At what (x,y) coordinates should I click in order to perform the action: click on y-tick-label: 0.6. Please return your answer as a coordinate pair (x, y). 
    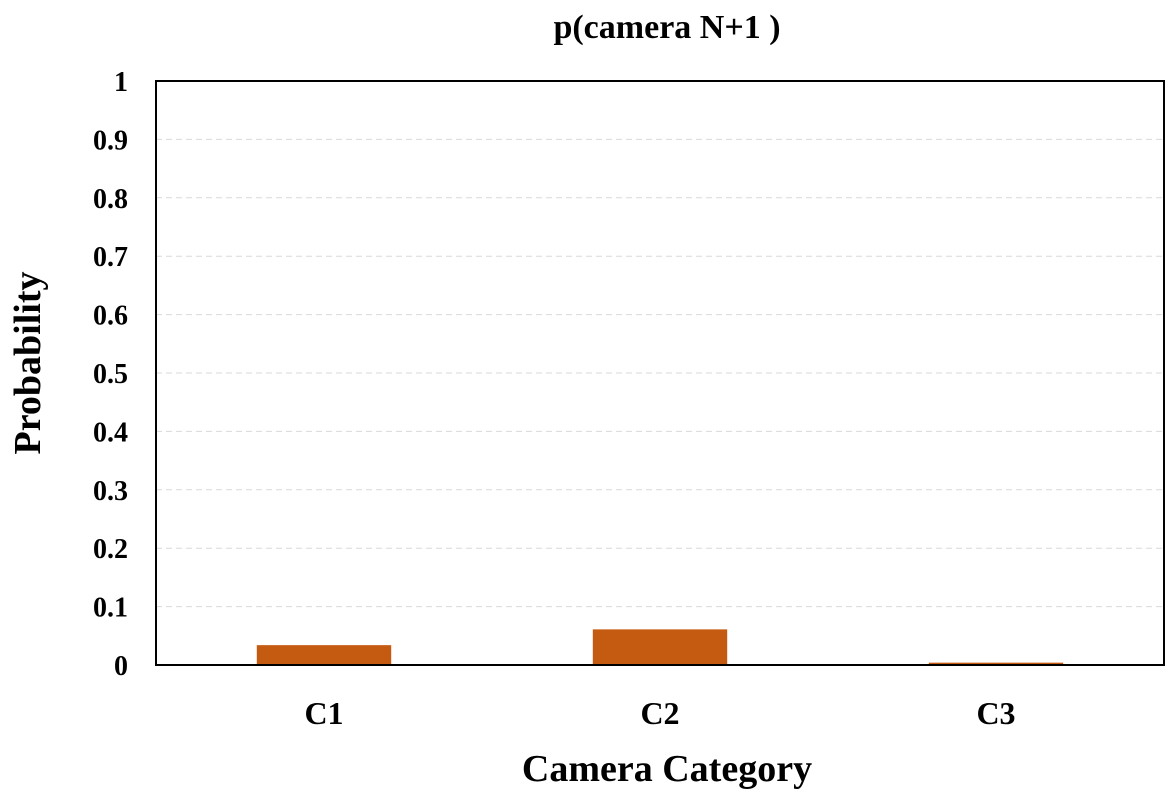
    Looking at the image, I should click on (110, 316).